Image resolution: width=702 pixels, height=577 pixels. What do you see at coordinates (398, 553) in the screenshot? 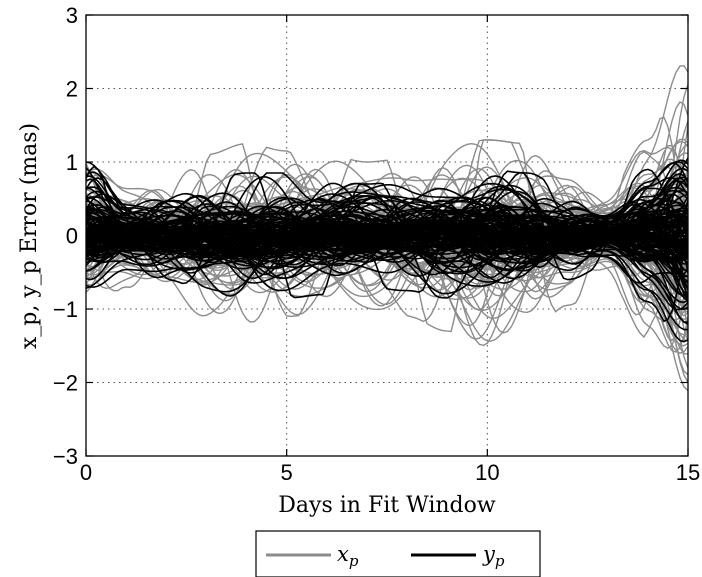
I see `legend: xp yp` at bounding box center [398, 553].